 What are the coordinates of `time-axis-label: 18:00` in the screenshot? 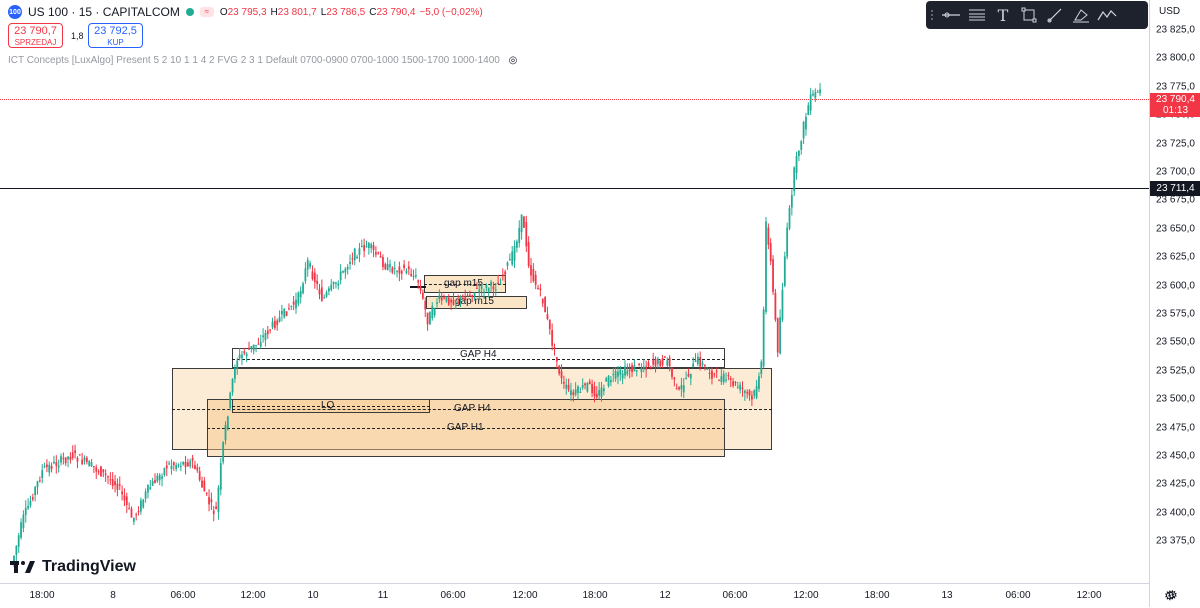 It's located at (595, 595).